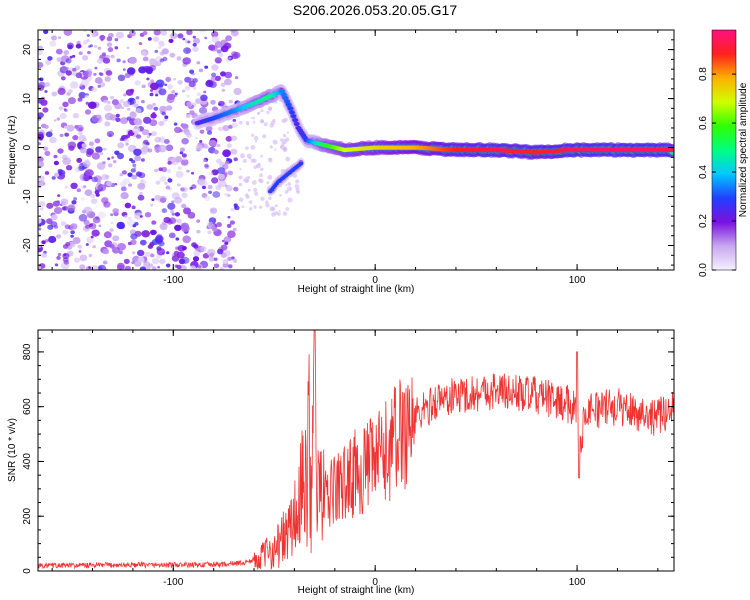  I want to click on top-y-tick-label: 20, so click(27, 50).